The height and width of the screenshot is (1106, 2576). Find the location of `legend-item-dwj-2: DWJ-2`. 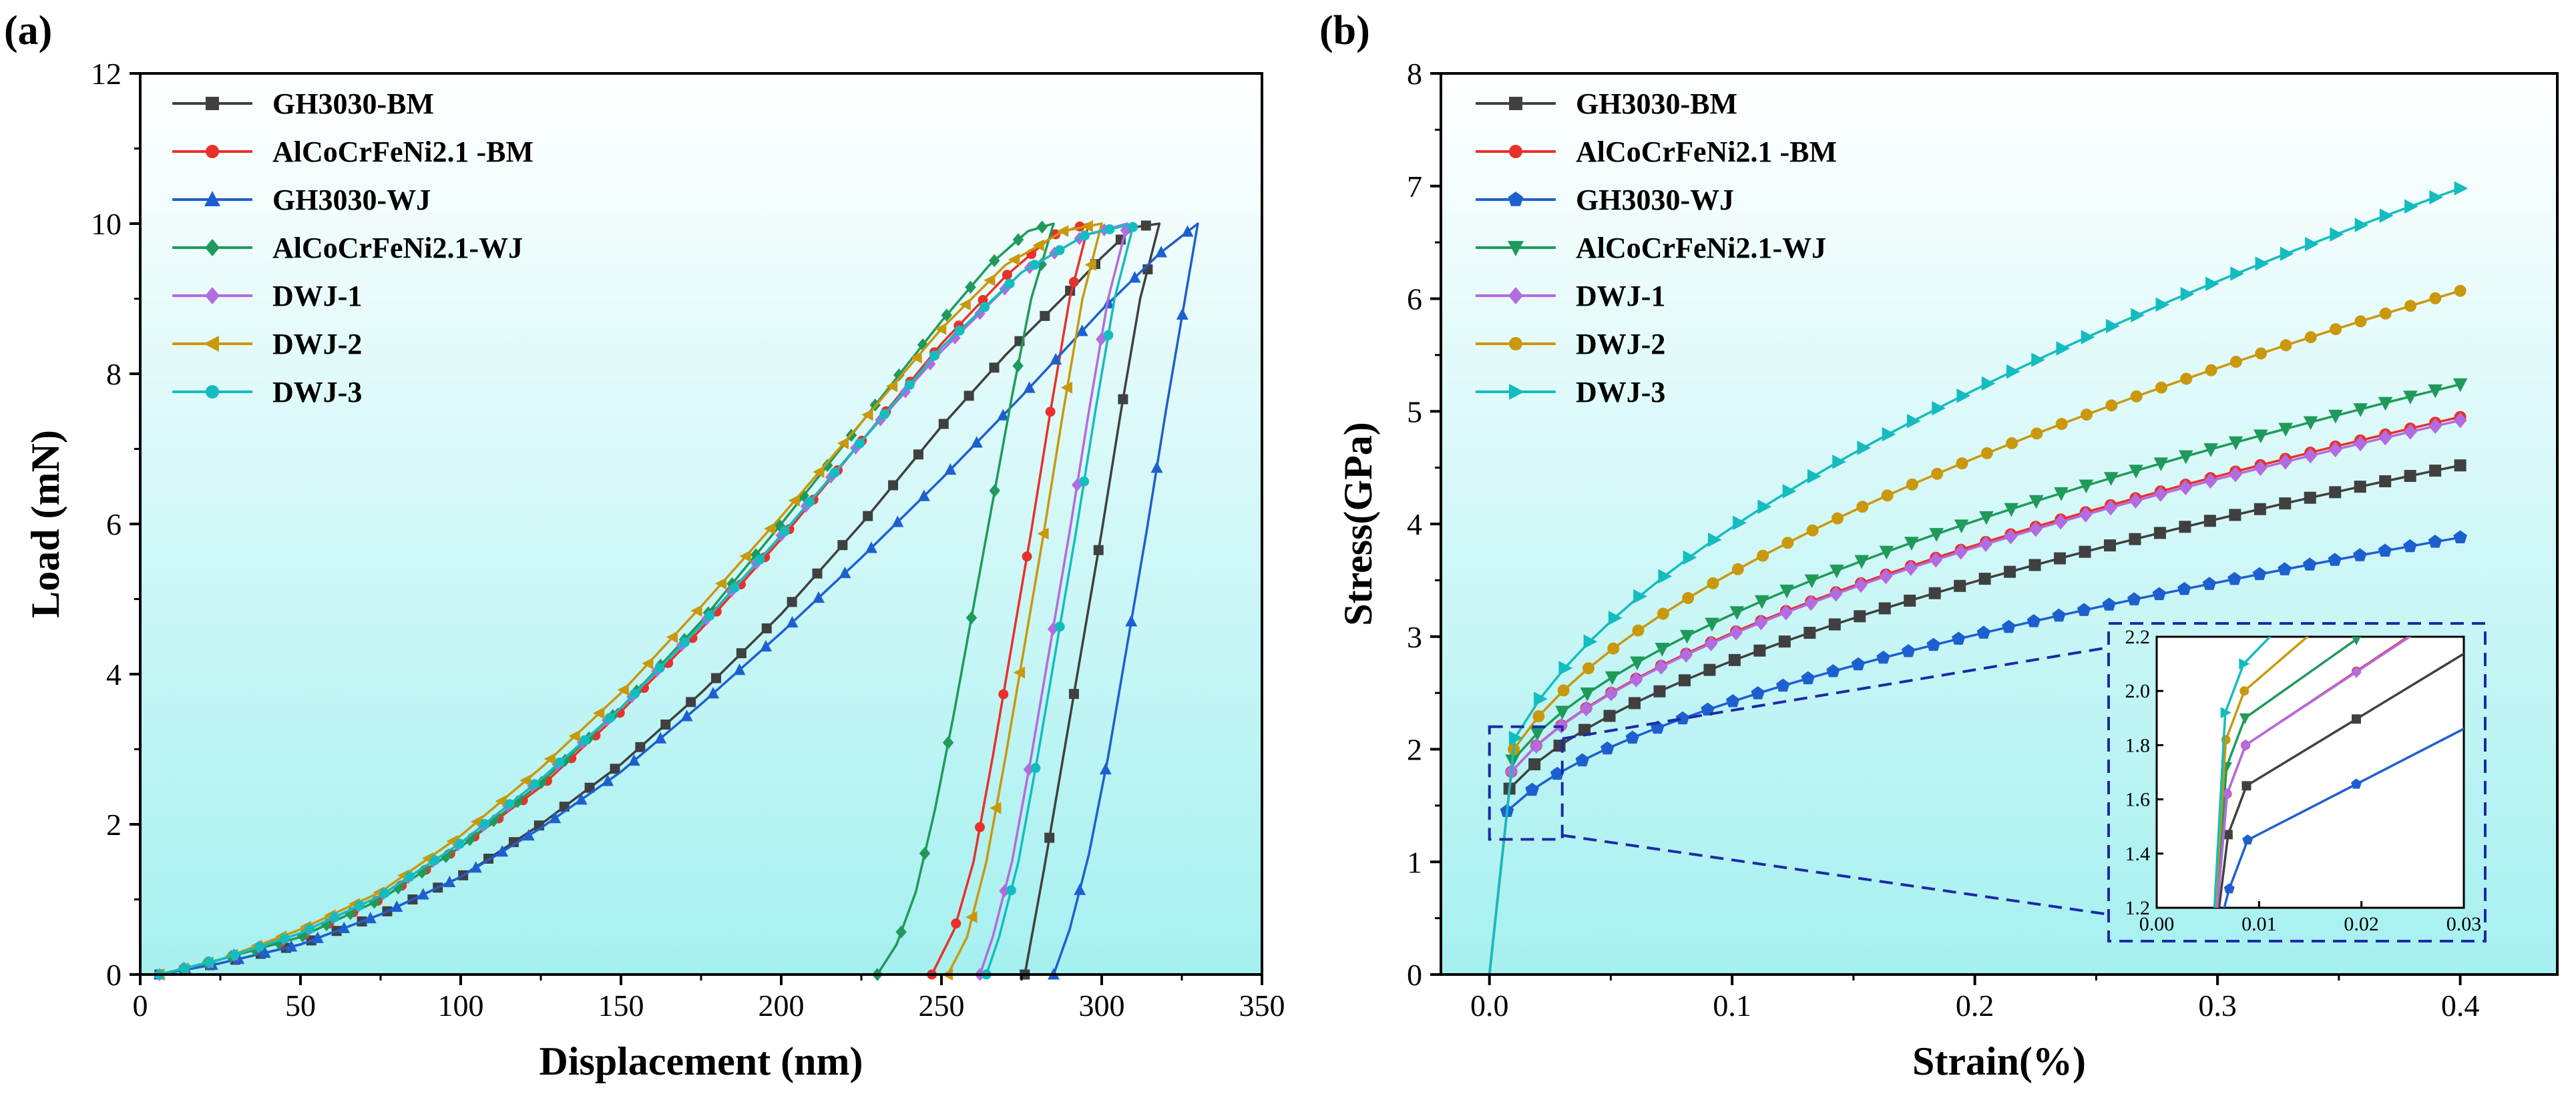

legend-item-dwj-2: DWJ-2 is located at coordinates (267, 344).